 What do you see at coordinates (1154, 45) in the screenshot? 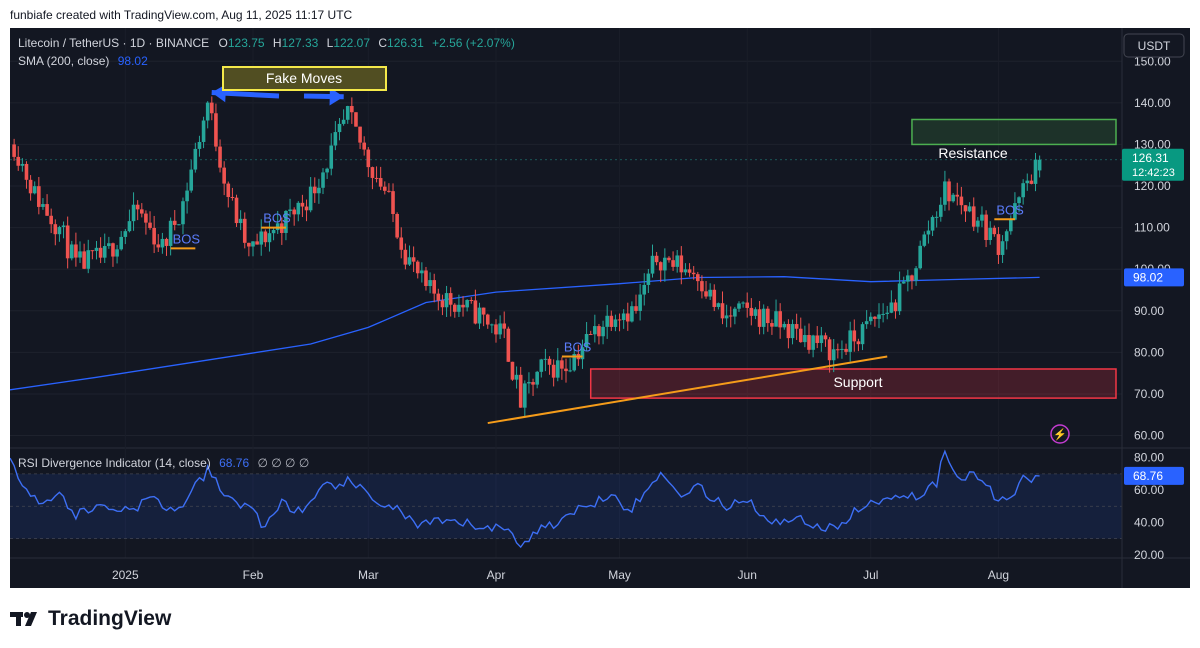
I see `currency-button` at bounding box center [1154, 45].